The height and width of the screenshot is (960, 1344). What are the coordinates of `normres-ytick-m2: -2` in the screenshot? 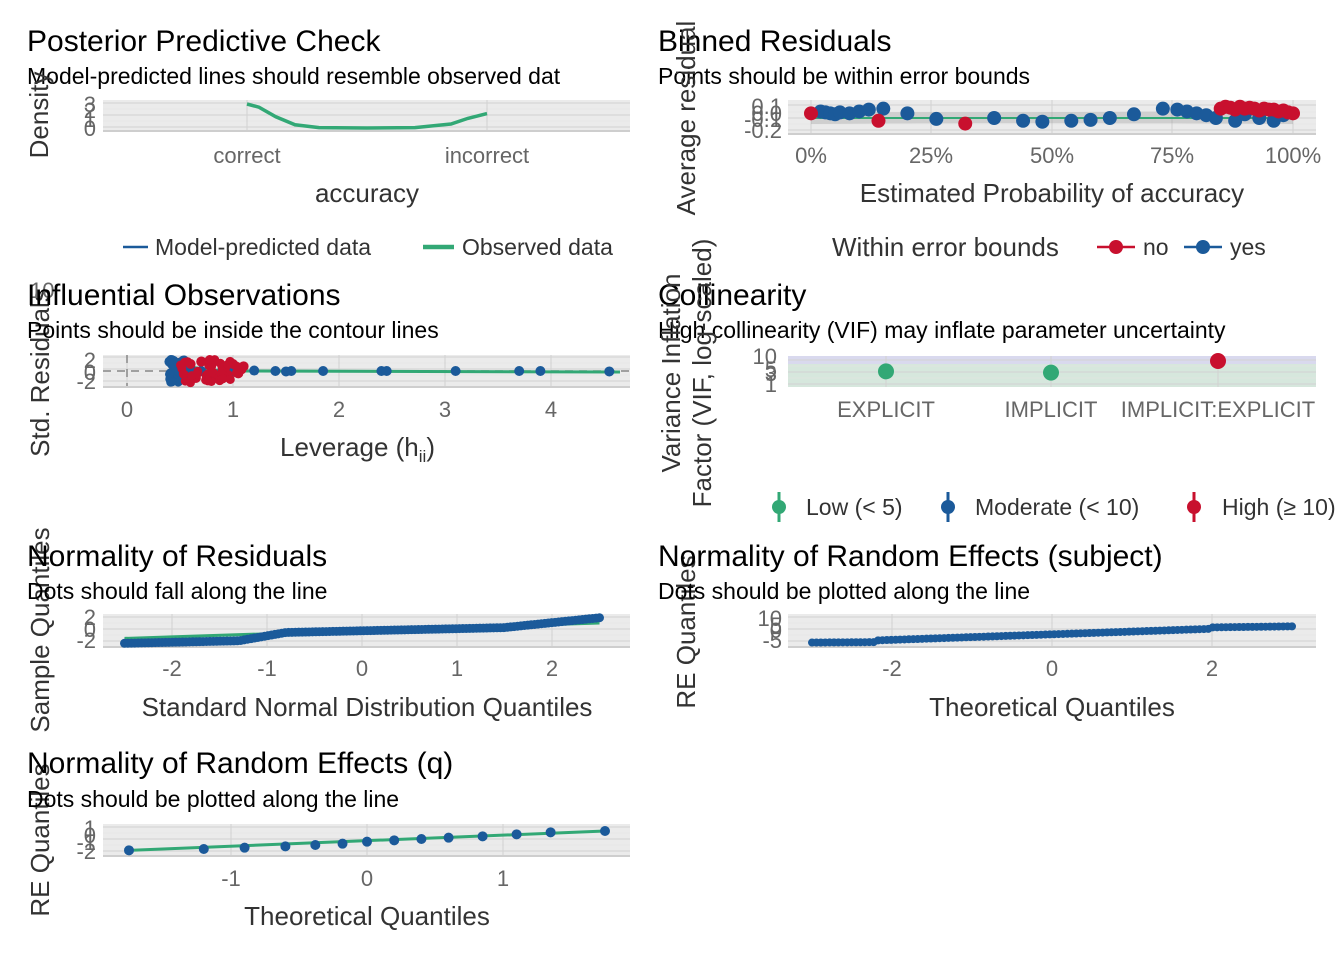 It's located at (86, 640).